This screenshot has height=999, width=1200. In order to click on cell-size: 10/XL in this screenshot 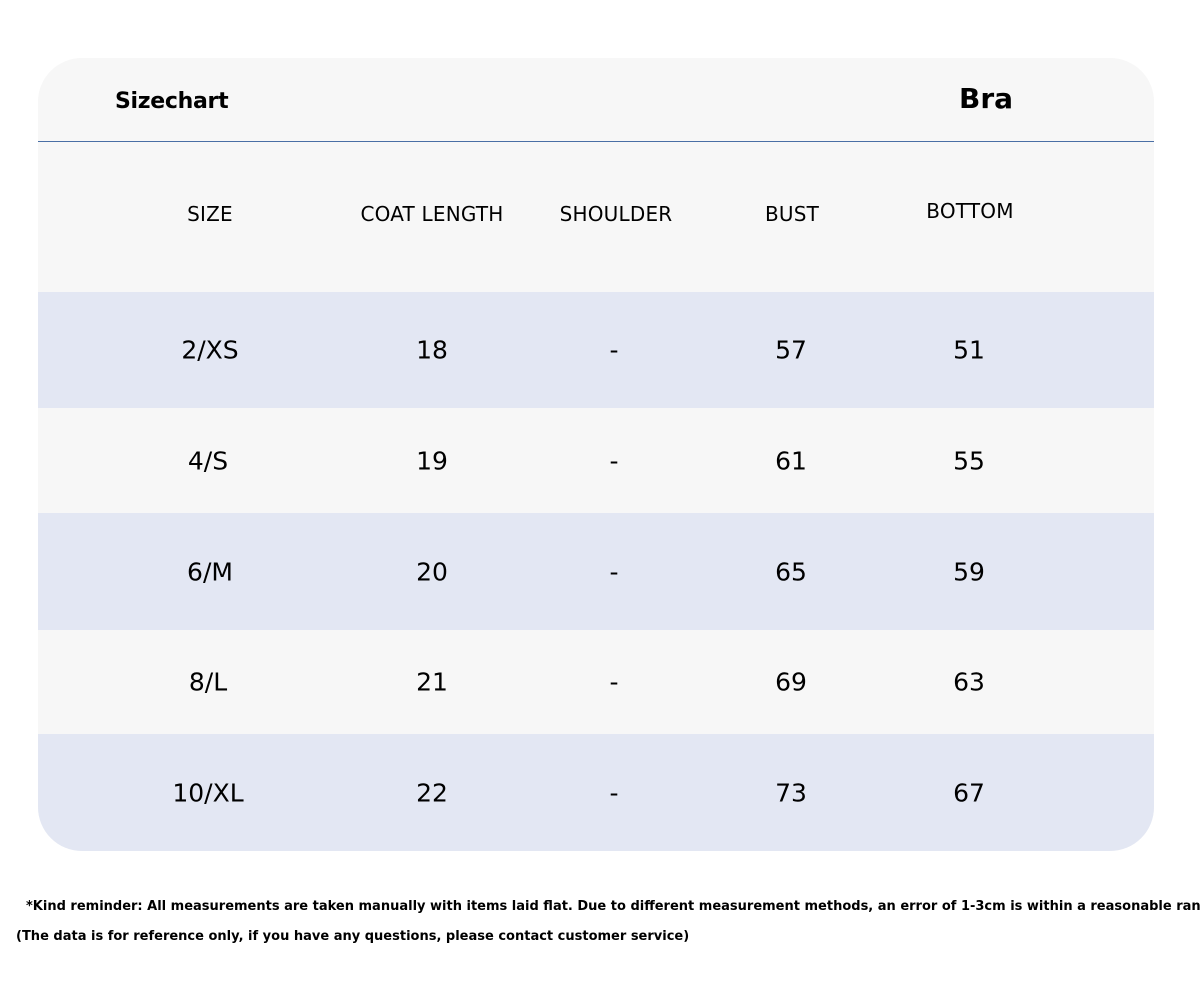, I will do `click(208, 792)`.